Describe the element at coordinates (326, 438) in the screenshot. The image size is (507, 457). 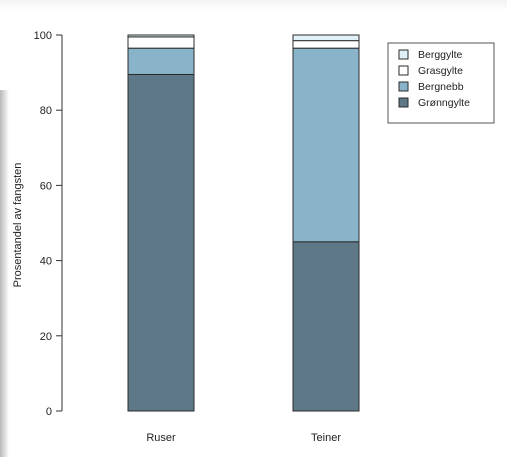
I see `x-tick-label: Teiner` at that location.